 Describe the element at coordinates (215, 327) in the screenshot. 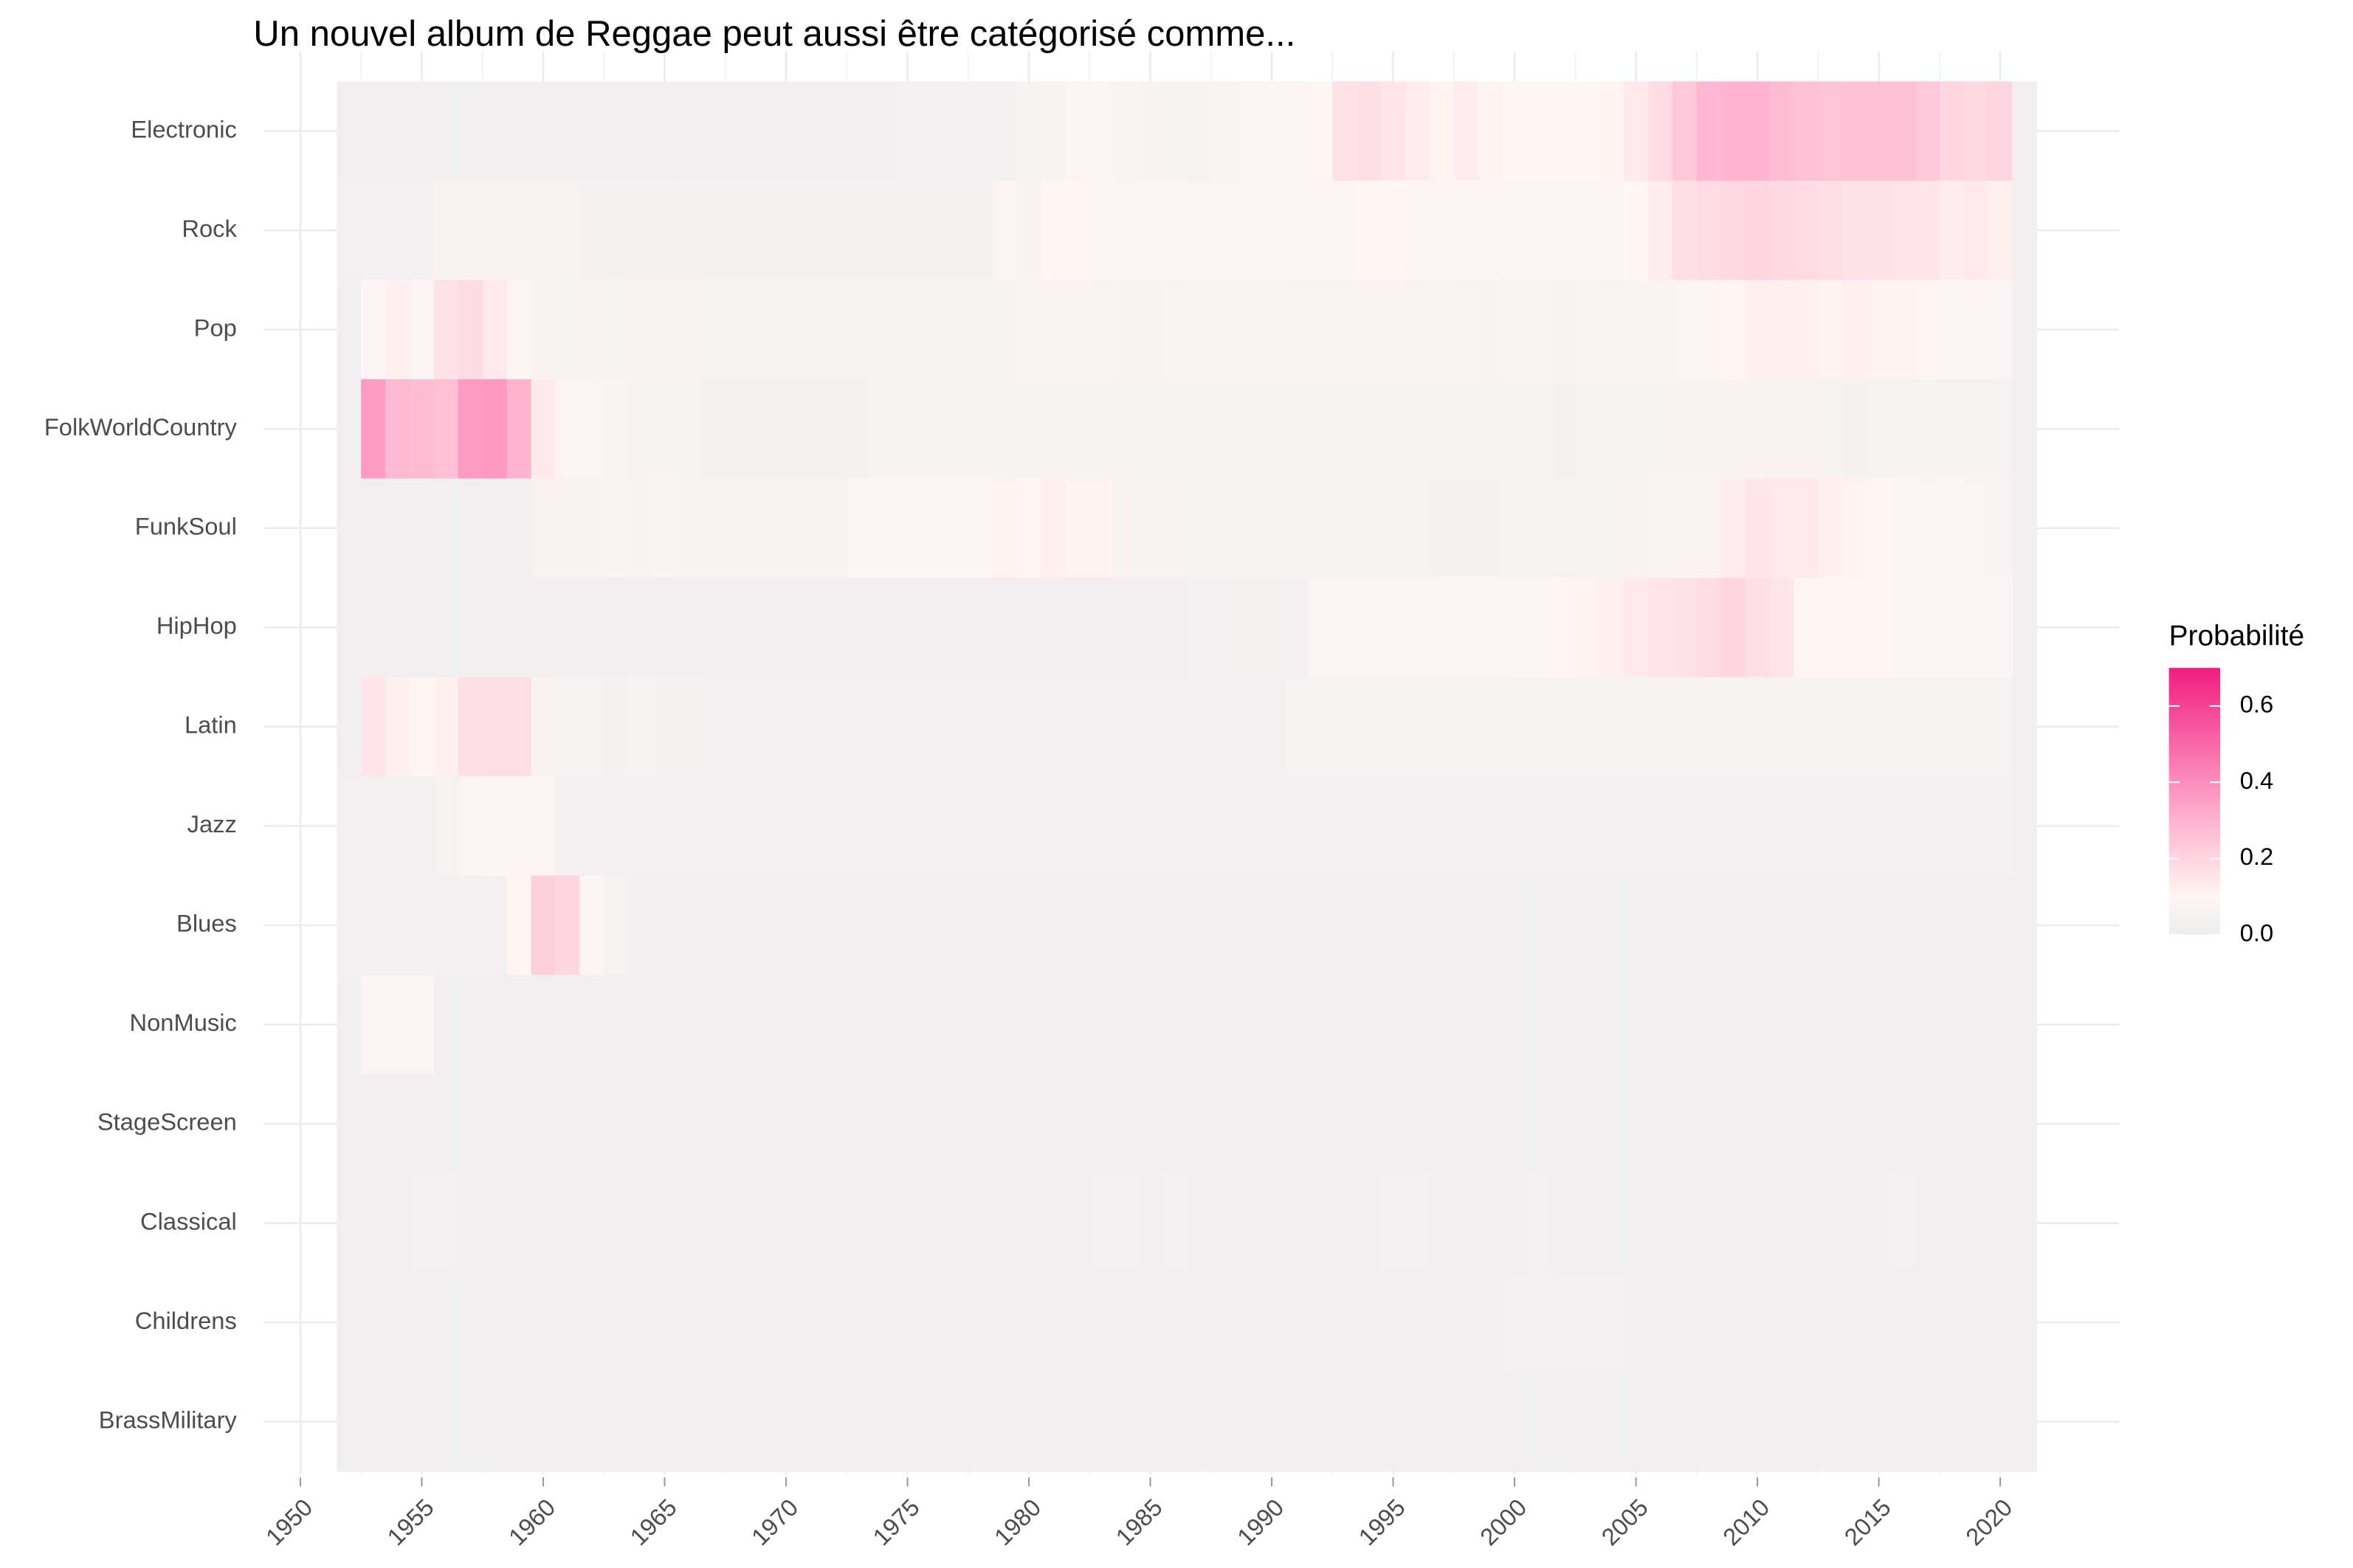

I see `y-tick-label: Pop` at that location.